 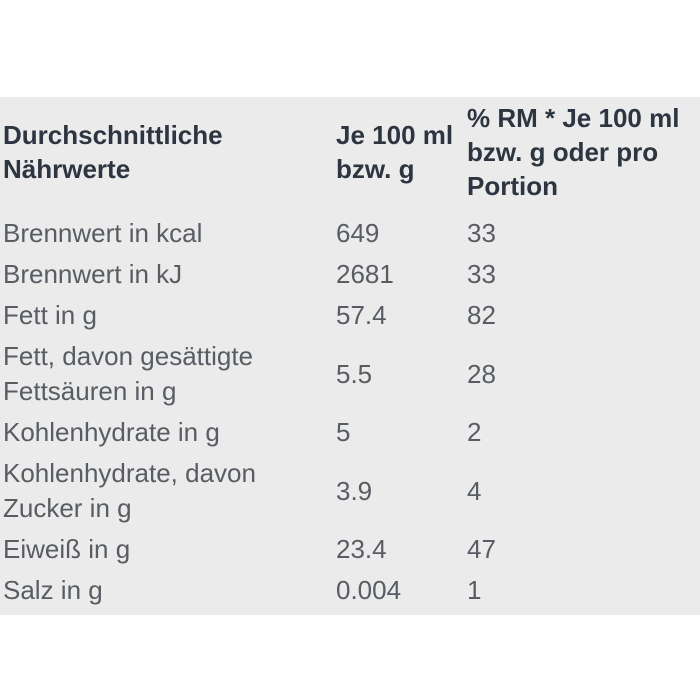 What do you see at coordinates (361, 549) in the screenshot?
I see `value-per-100: 23.4` at bounding box center [361, 549].